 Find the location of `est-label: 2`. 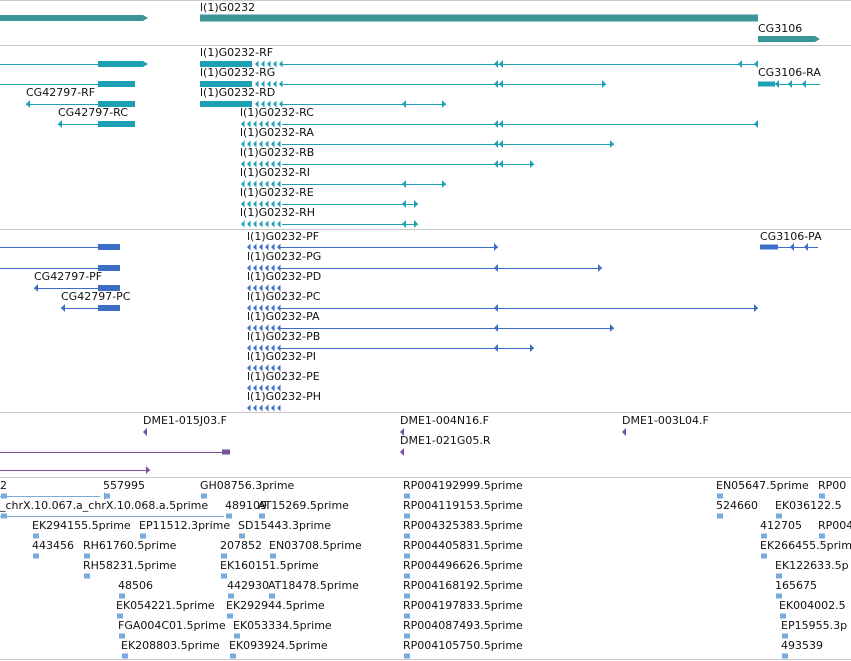

est-label: 2 is located at coordinates (3, 485).